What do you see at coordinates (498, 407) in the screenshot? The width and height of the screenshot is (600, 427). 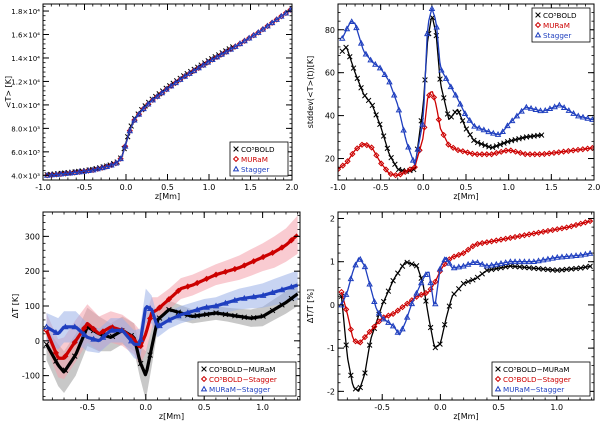 I see `x-tick-label-4-2: 0.5` at bounding box center [498, 407].